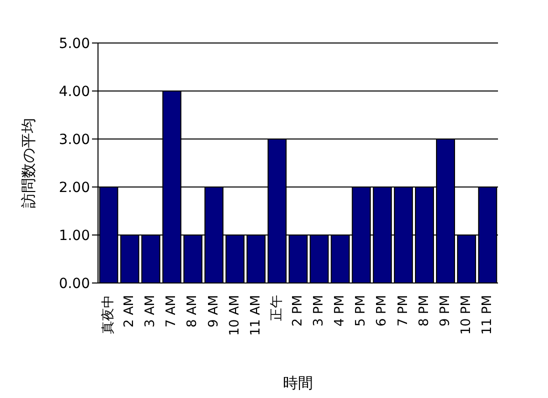 This screenshot has height=398, width=548. Describe the element at coordinates (172, 311) in the screenshot. I see `x-tick-label: 7 AM` at that location.